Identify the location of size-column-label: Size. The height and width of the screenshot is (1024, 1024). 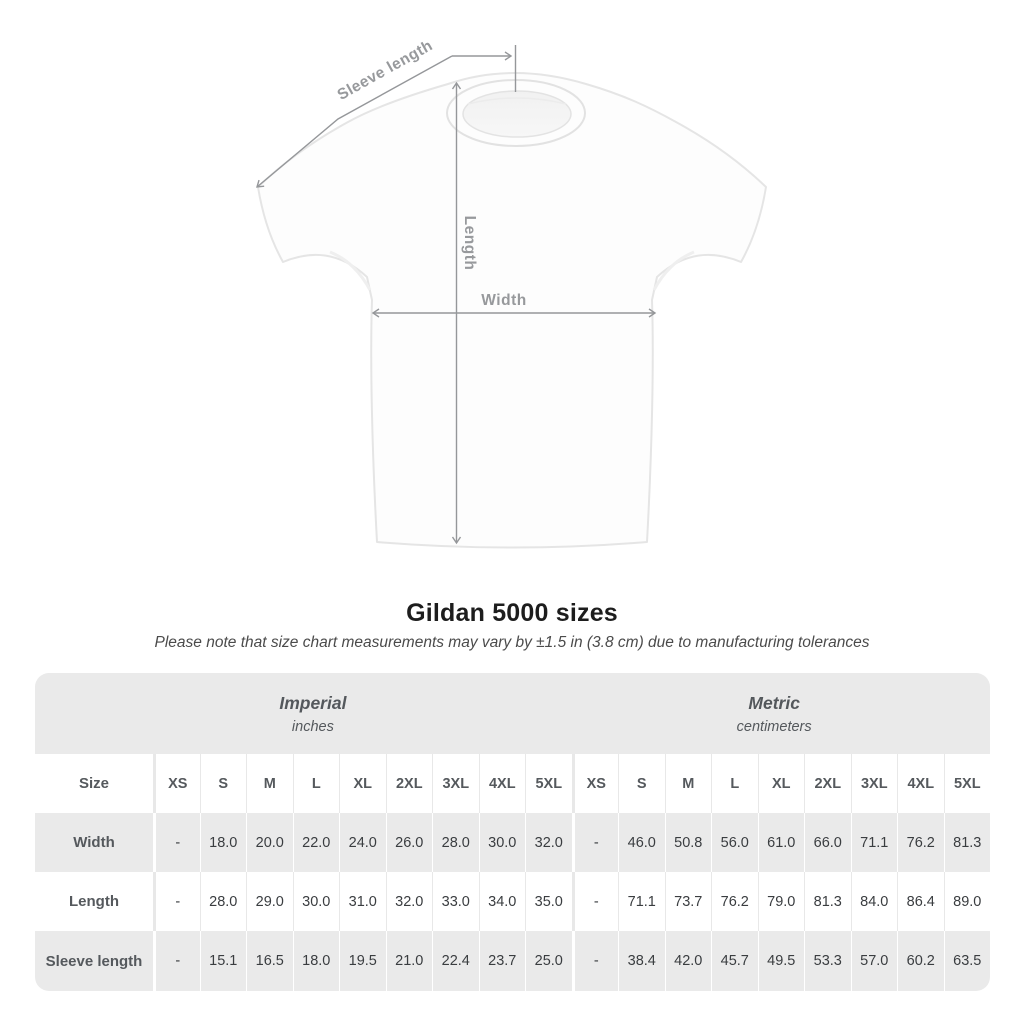
(93, 783).